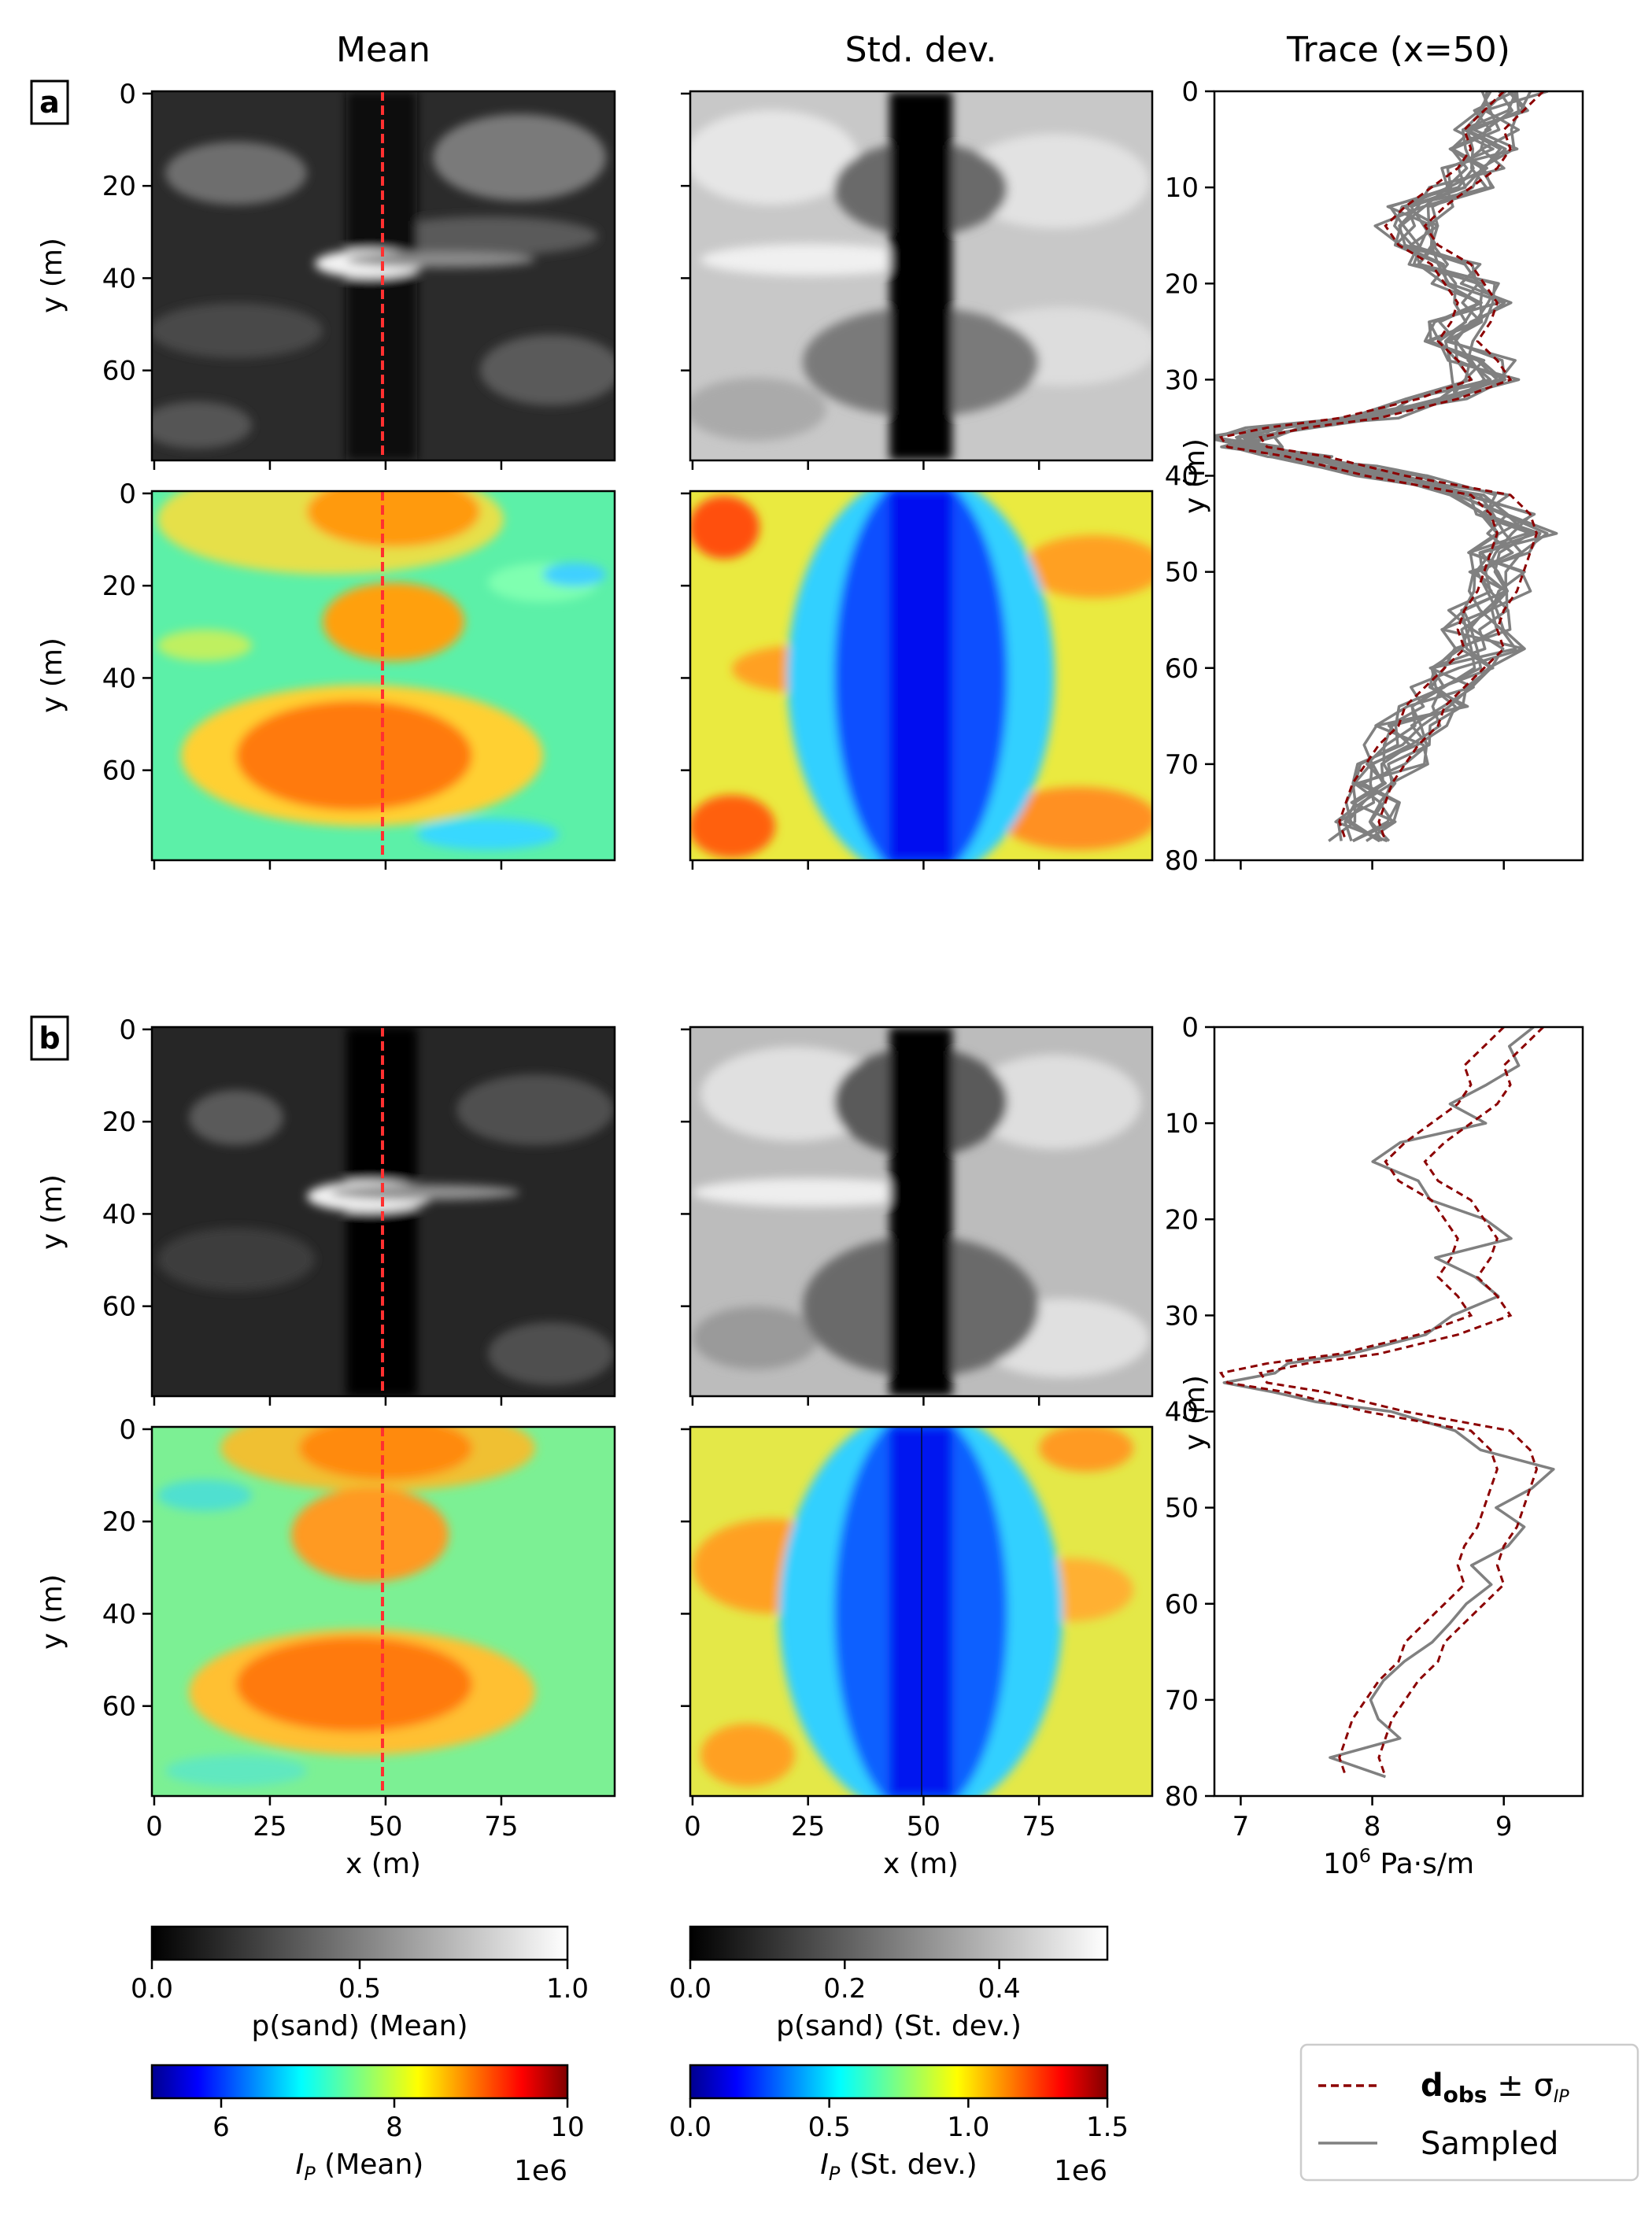 This screenshot has width=1652, height=2221. Describe the element at coordinates (360, 1943) in the screenshot. I see `cbar-psand-mean` at that location.